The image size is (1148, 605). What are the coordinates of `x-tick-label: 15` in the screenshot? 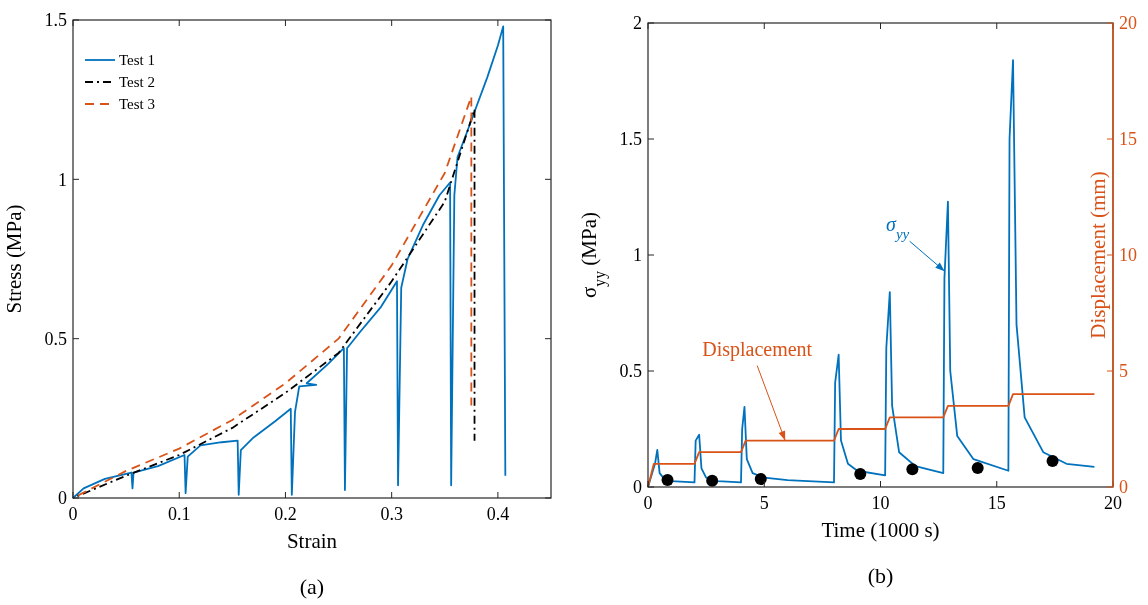 It's located at (996, 503).